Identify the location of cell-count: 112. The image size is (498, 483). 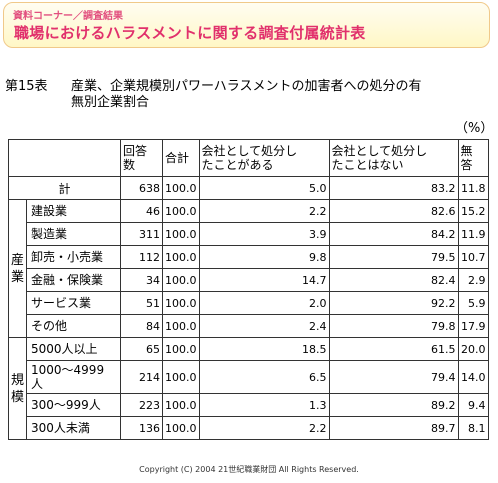
(141, 257).